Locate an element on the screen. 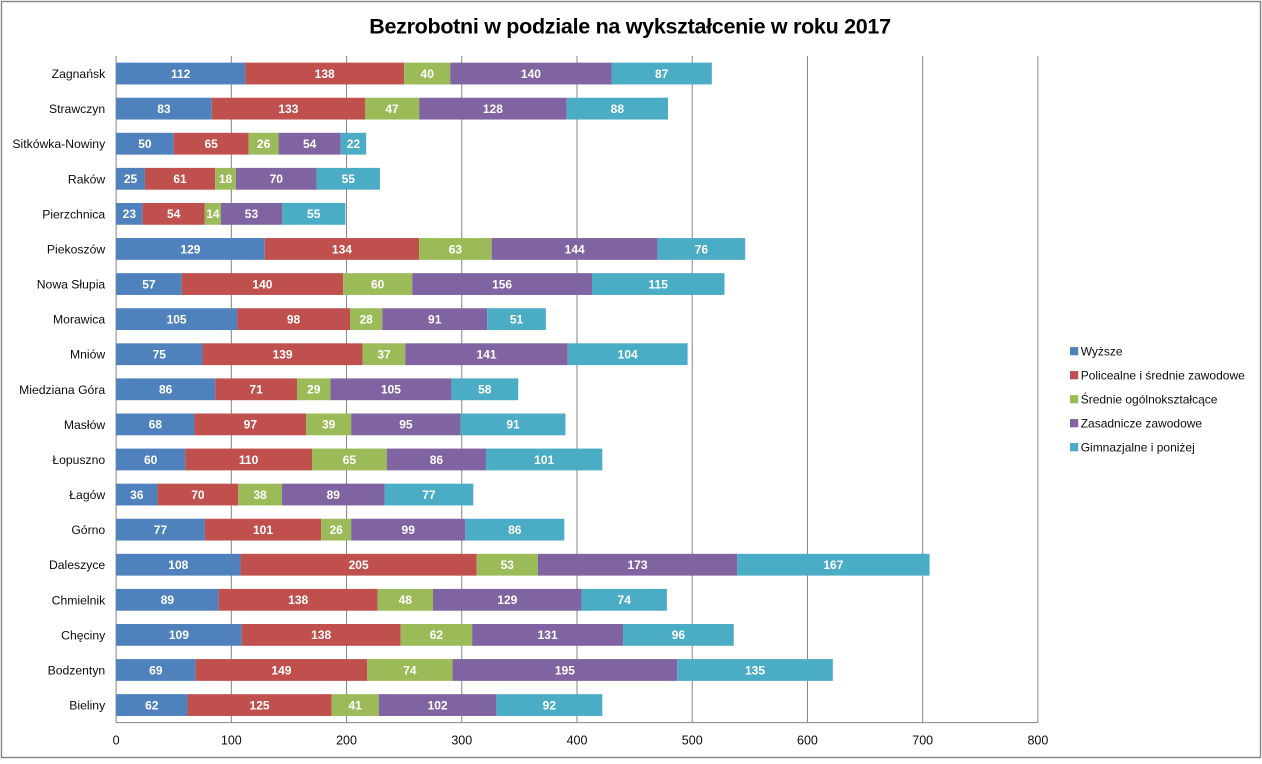 The height and width of the screenshot is (764, 1262). svg-text: 109 is located at coordinates (179, 635).